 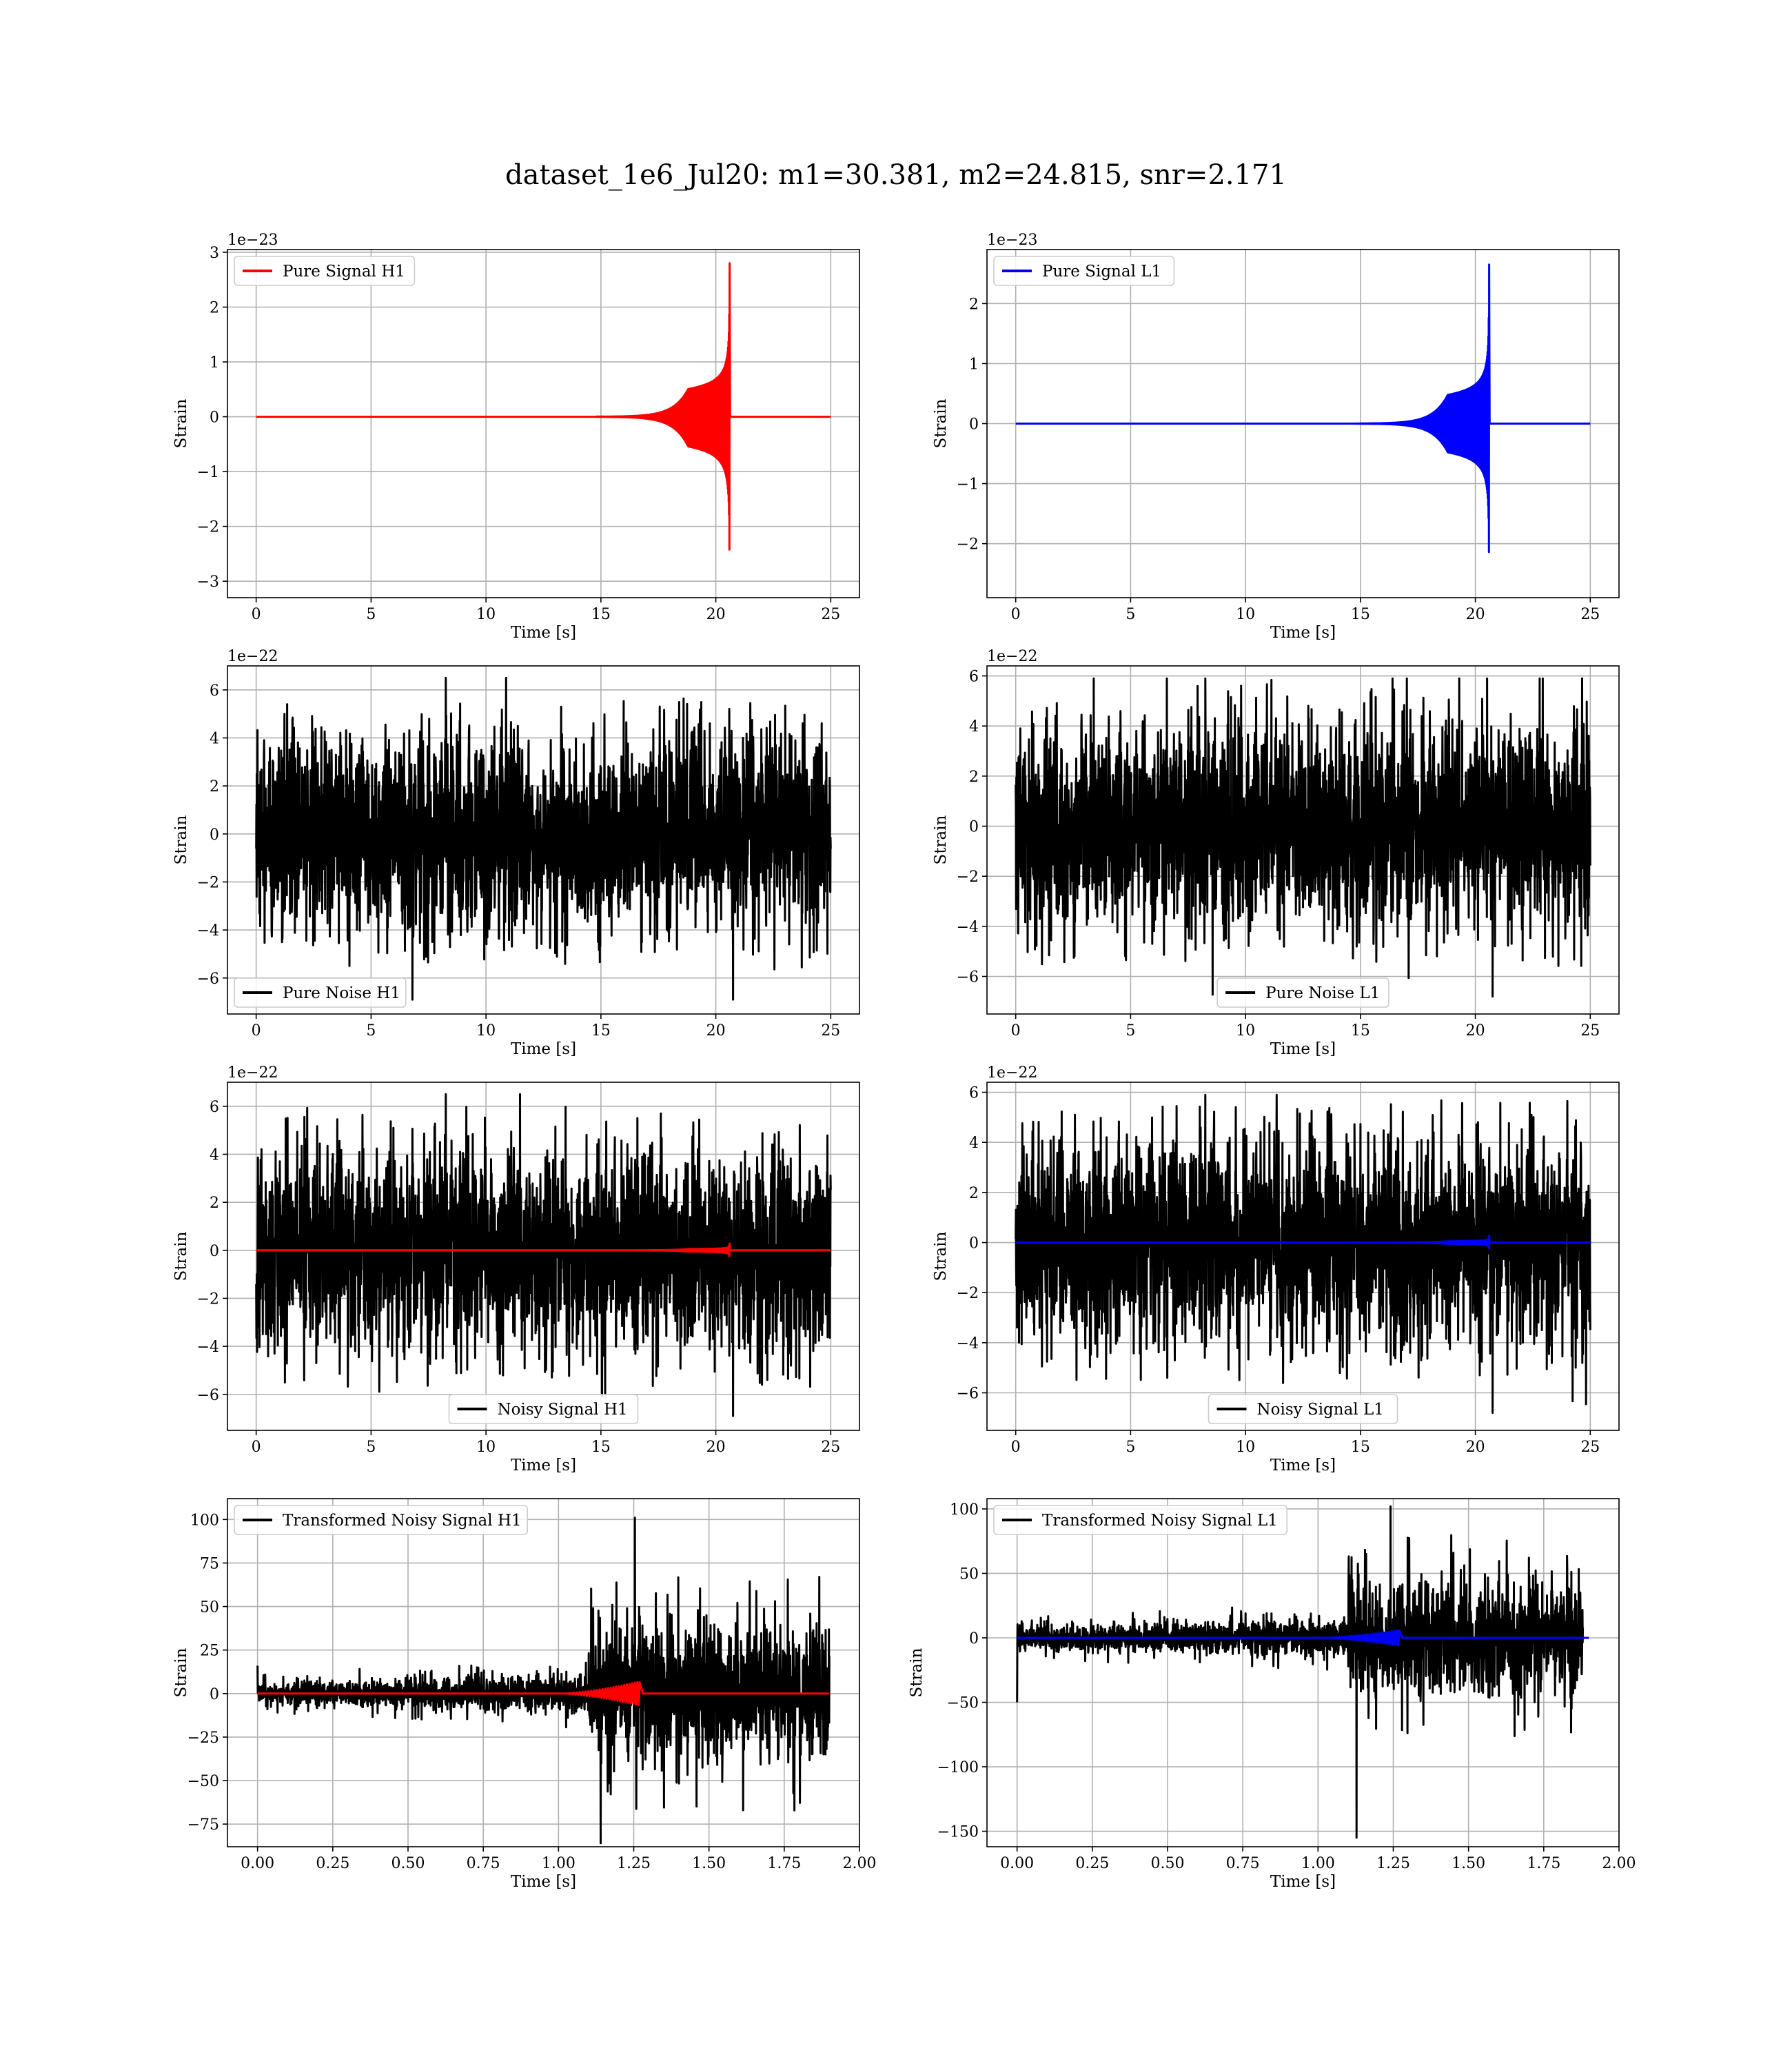 I want to click on axis-offset-text: 1e−23, so click(x=252, y=240).